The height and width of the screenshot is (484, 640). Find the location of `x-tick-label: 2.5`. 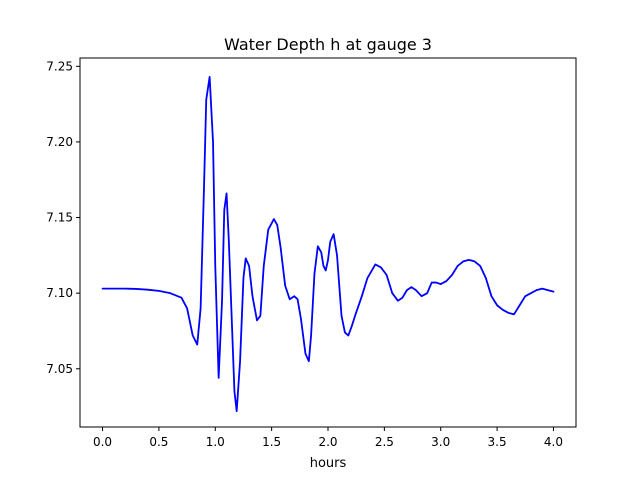

x-tick-label: 2.5 is located at coordinates (384, 442).